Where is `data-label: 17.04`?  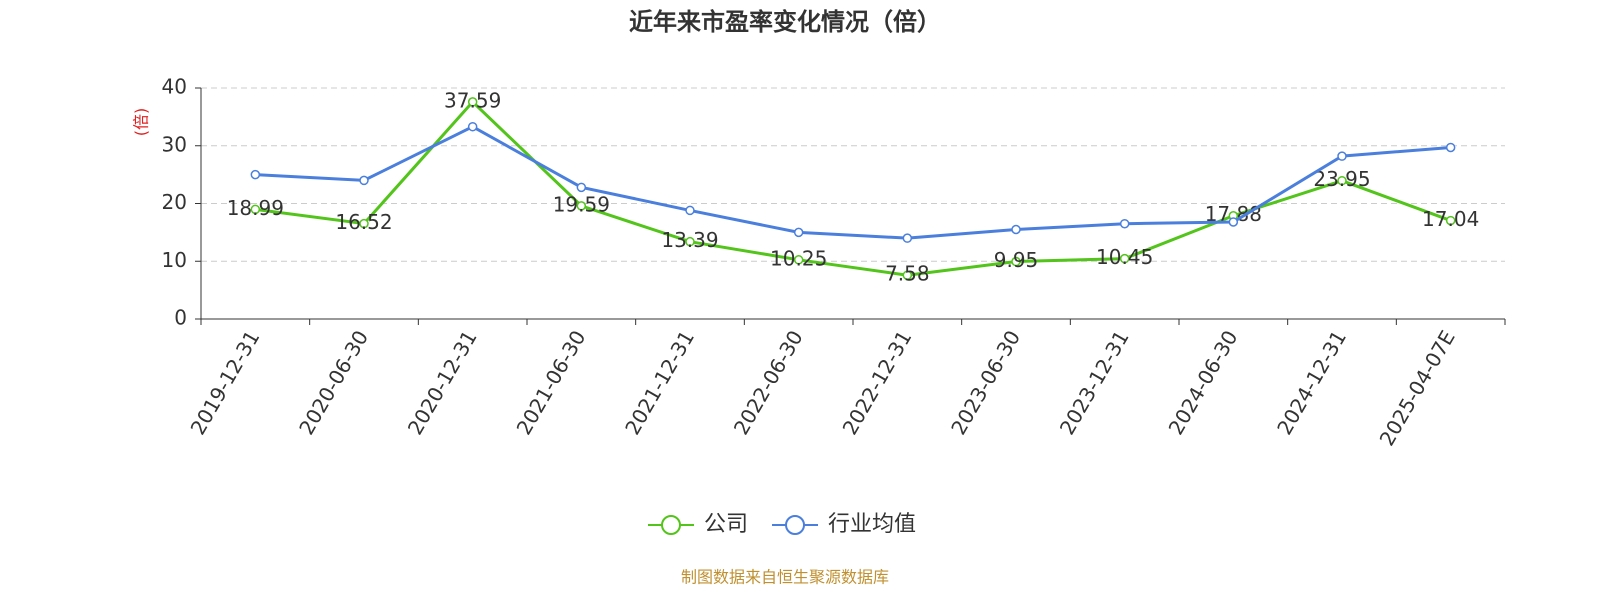 data-label: 17.04 is located at coordinates (1450, 219).